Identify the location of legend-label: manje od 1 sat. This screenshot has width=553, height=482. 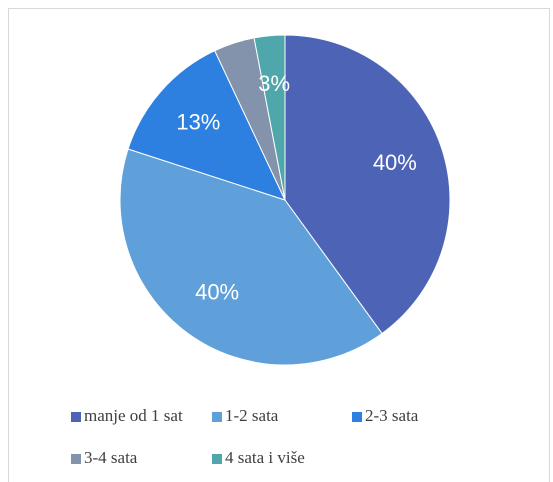
(133, 415).